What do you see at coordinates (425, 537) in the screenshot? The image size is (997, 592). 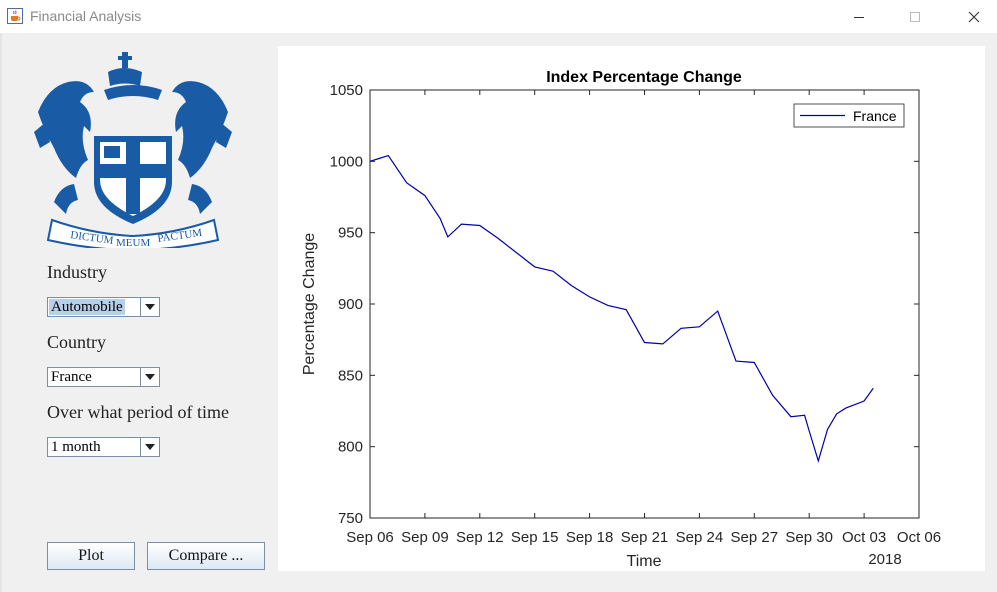 I see `x-tick-label: Sep 09` at bounding box center [425, 537].